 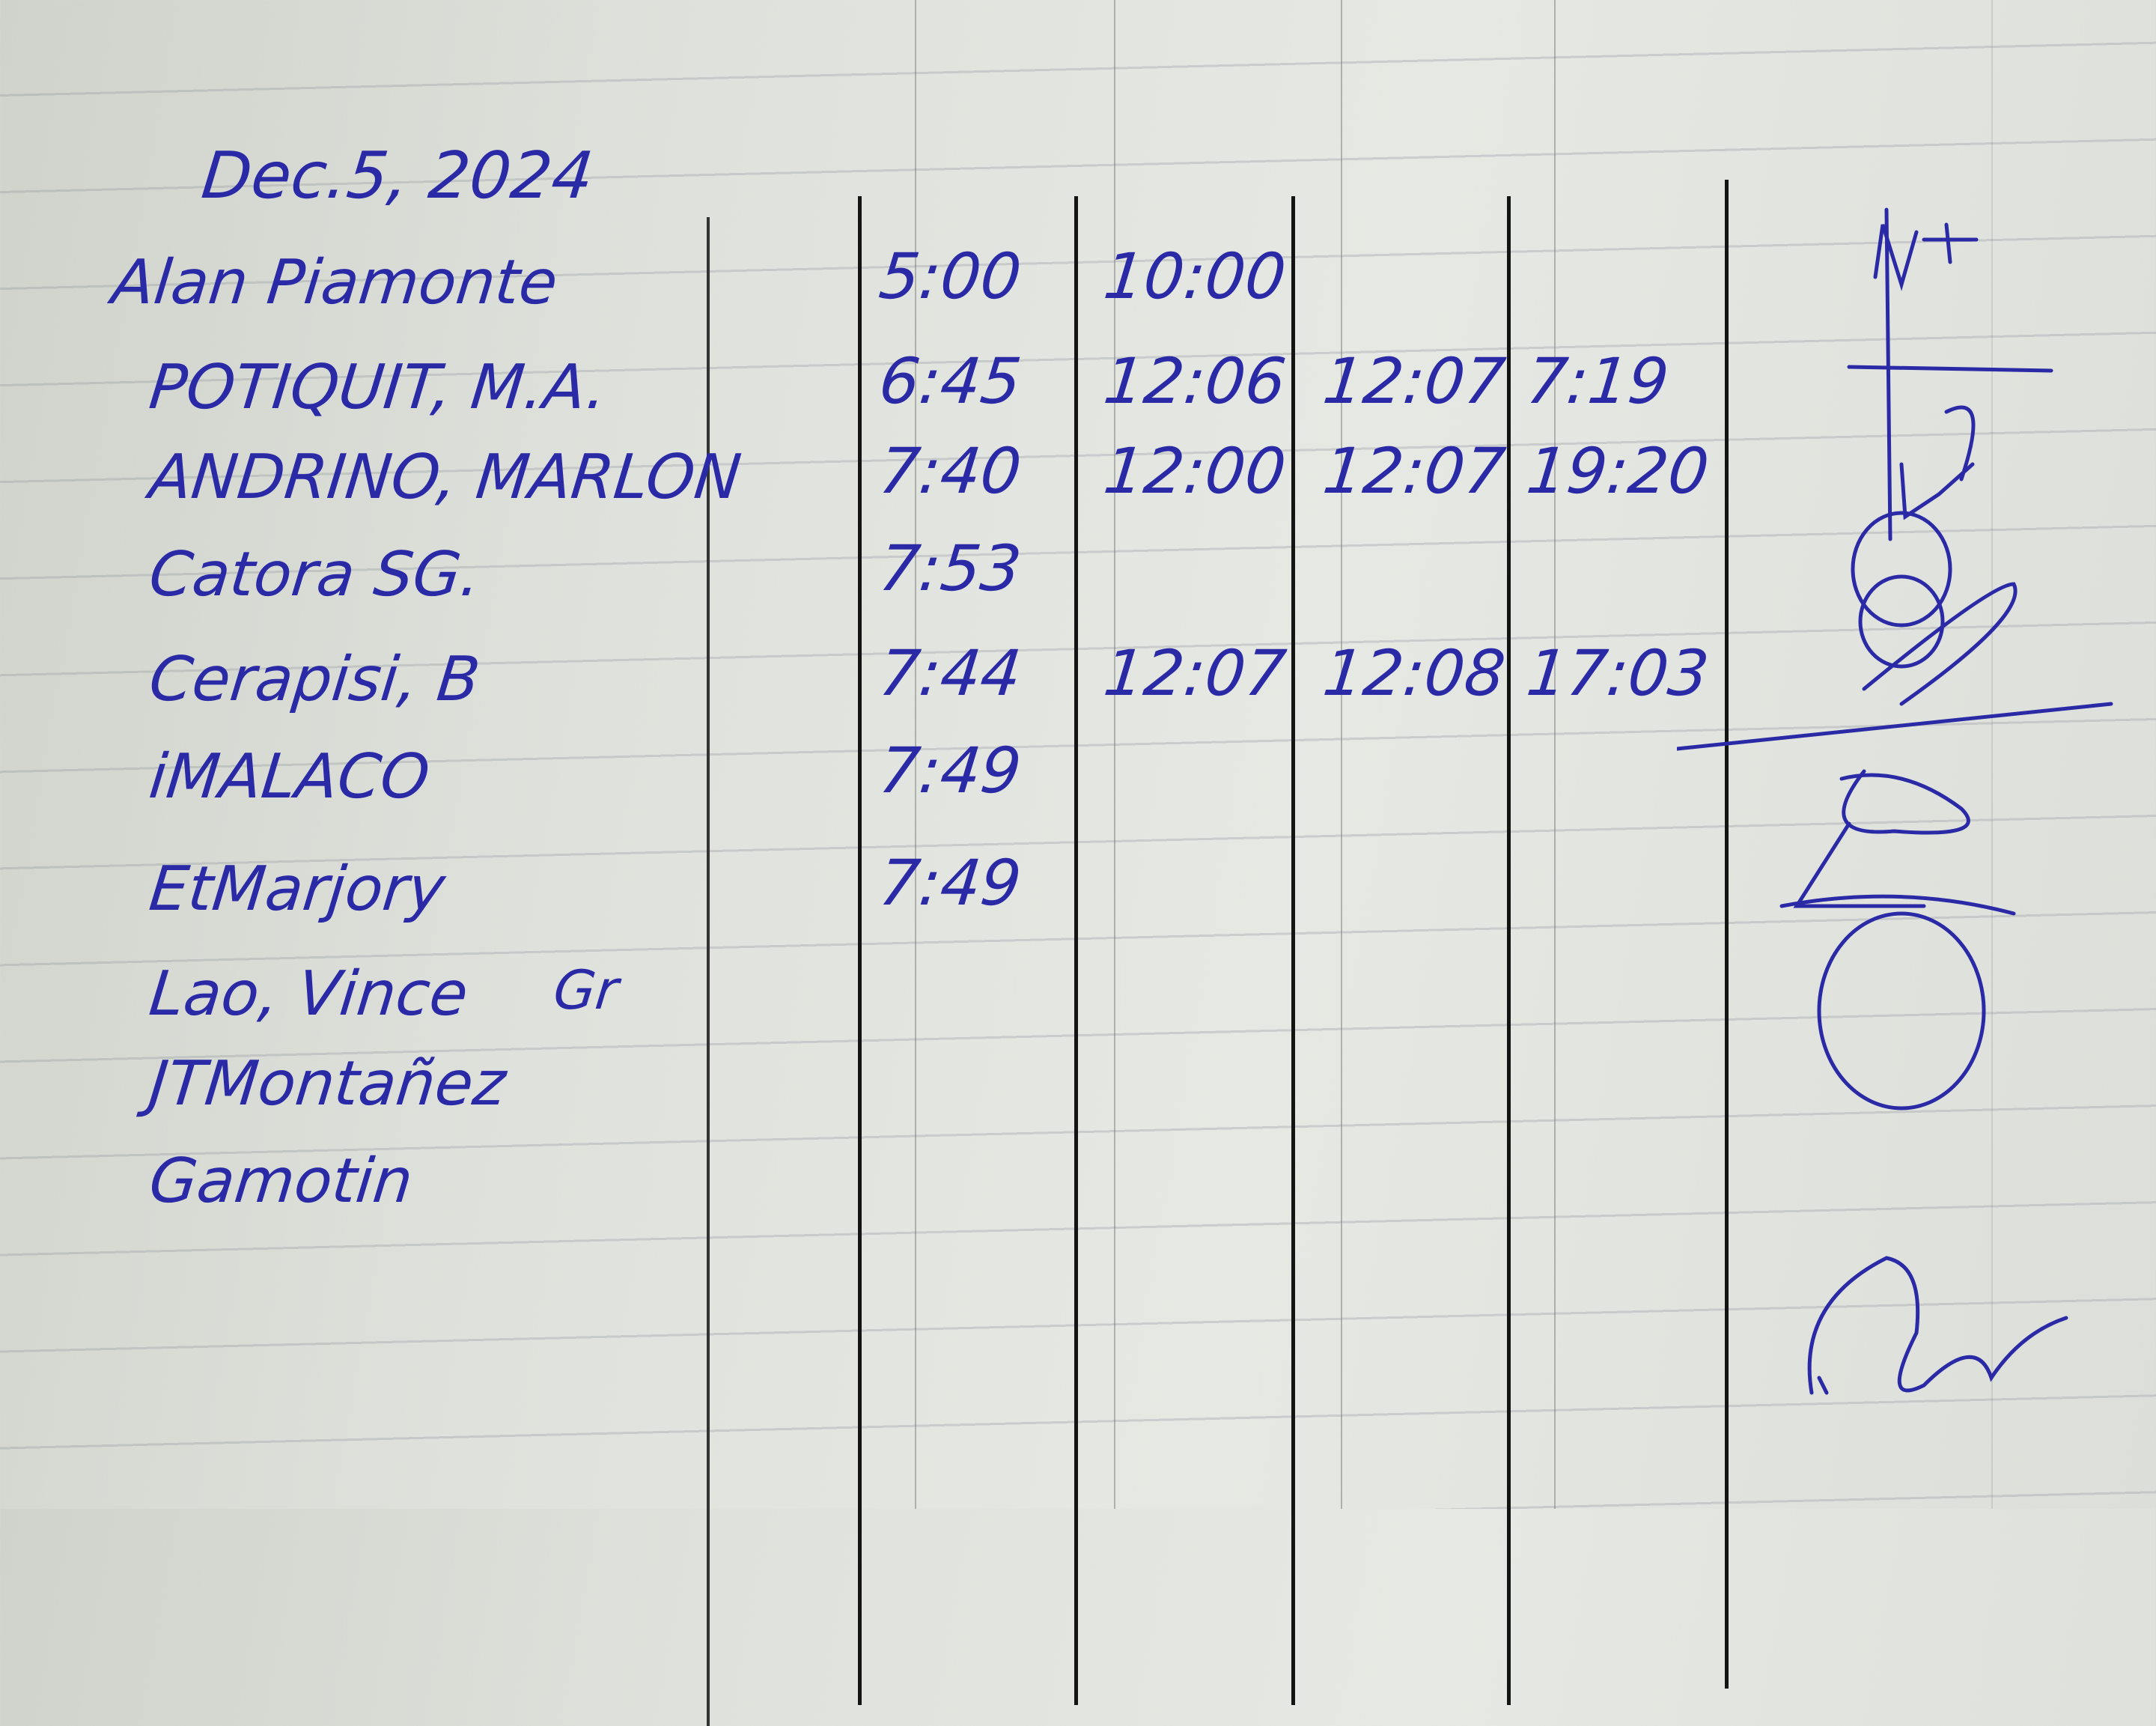 I want to click on time-out-pm: 7:19, so click(x=1597, y=381).